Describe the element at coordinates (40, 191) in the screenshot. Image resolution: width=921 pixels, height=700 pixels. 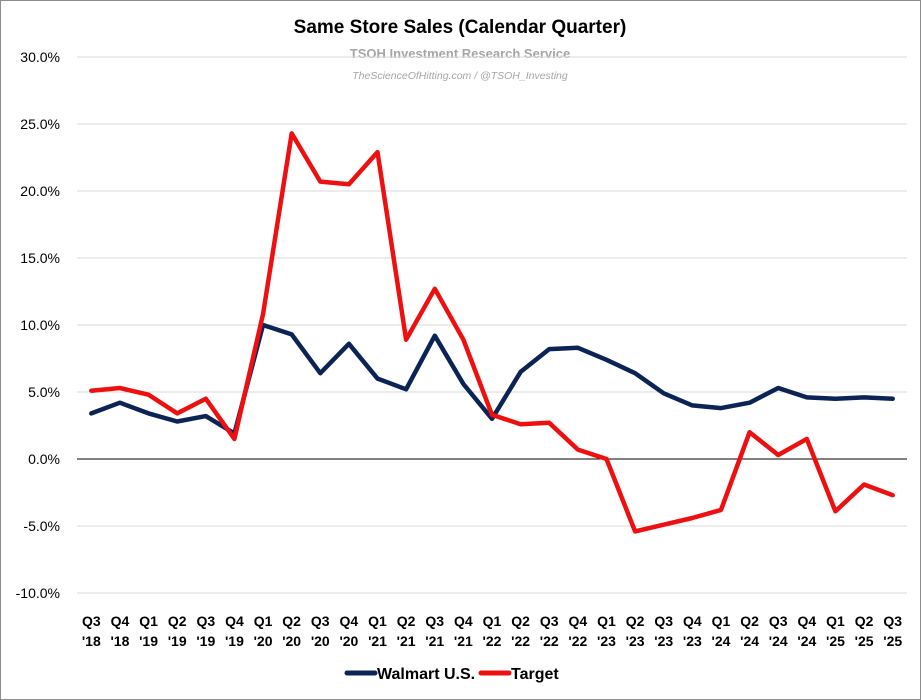
I see `y-tick-label: 20.0%` at that location.